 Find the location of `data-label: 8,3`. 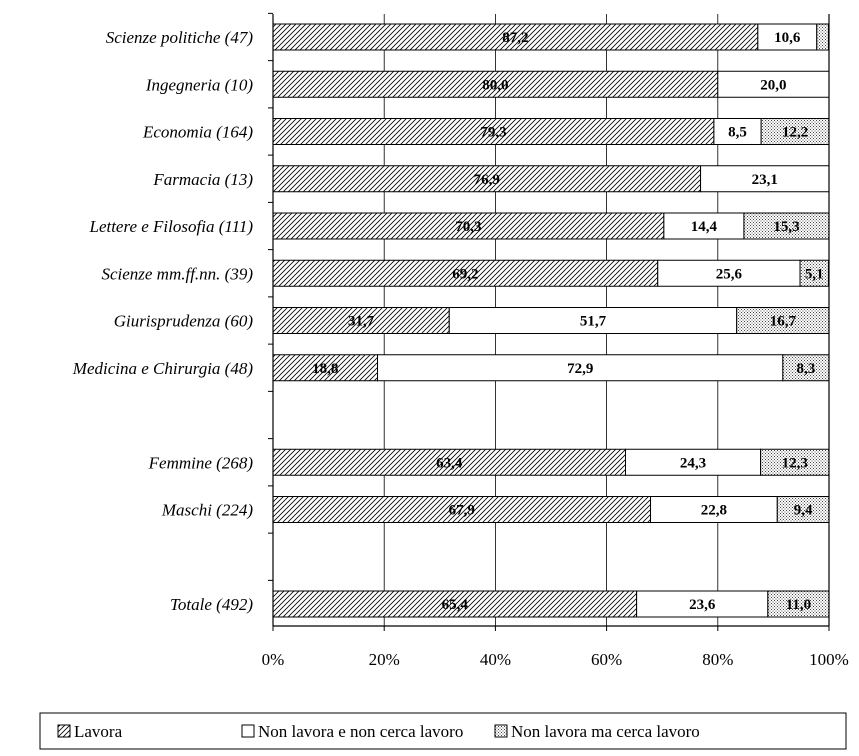

data-label: 8,3 is located at coordinates (806, 369).